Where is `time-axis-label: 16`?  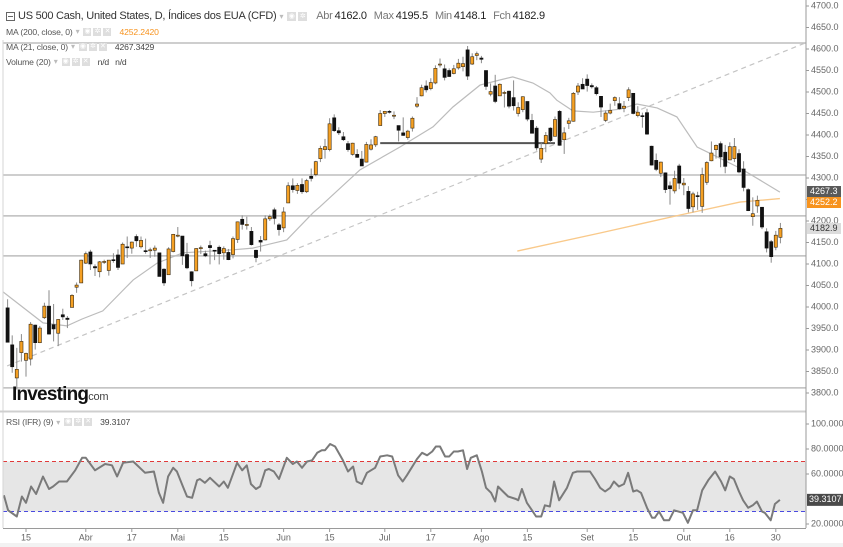
time-axis-label: 16 is located at coordinates (730, 537).